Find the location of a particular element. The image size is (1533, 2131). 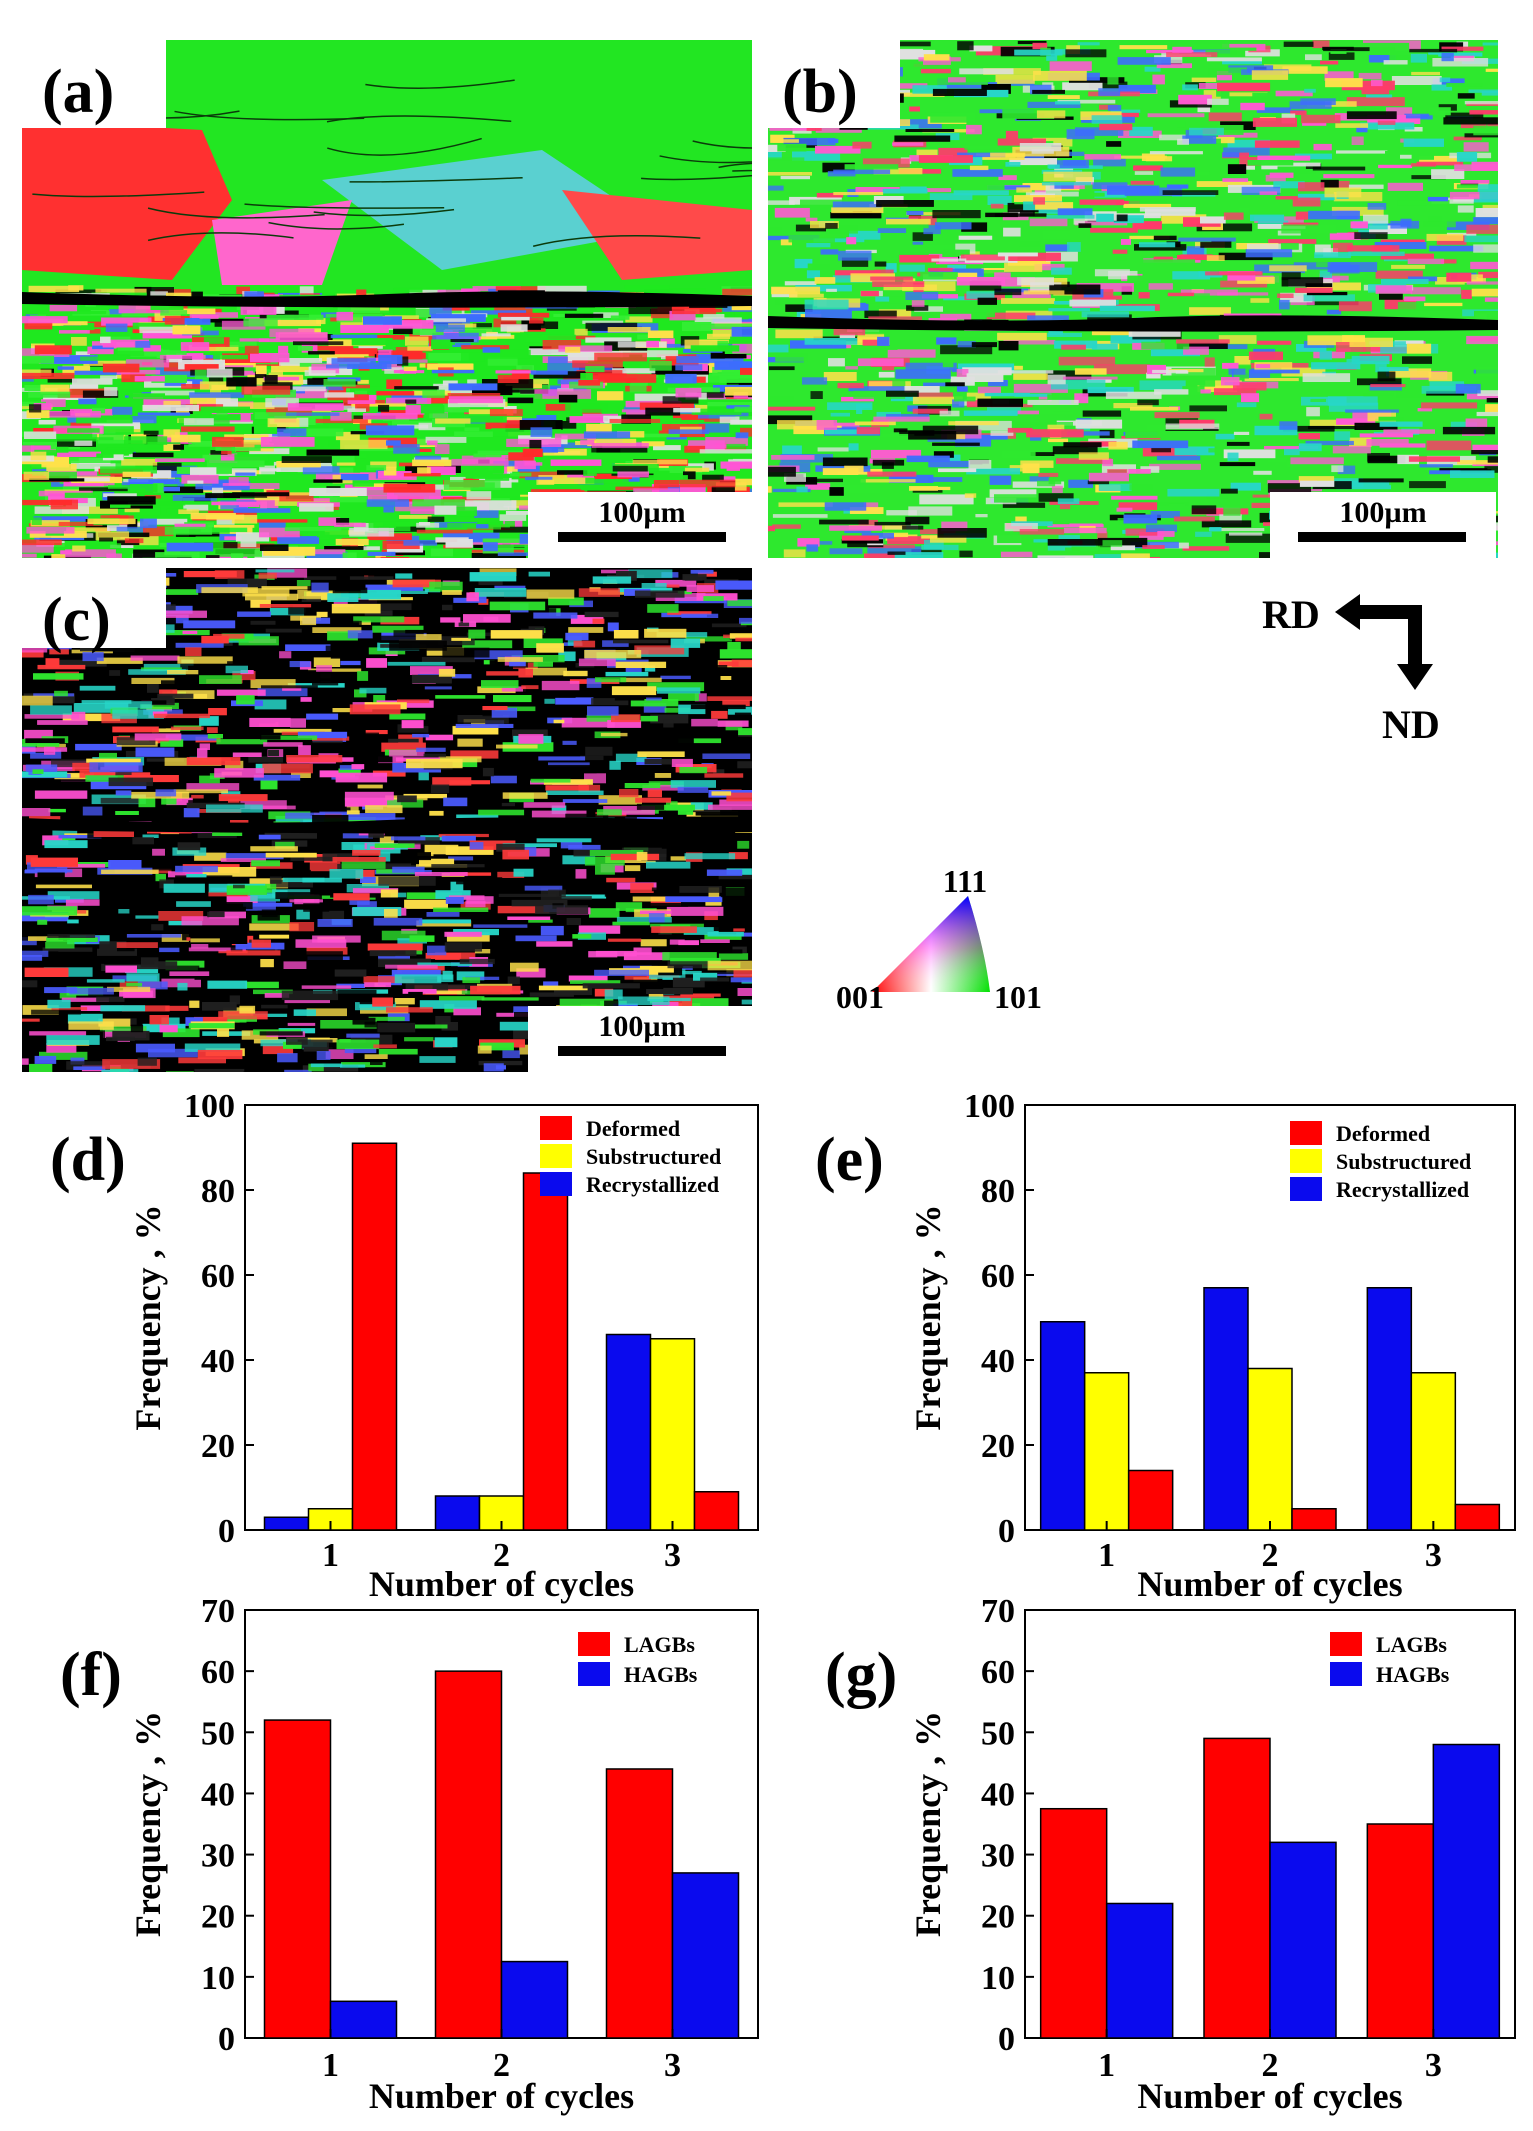

panel-label-d: (d) is located at coordinates (88, 1160).